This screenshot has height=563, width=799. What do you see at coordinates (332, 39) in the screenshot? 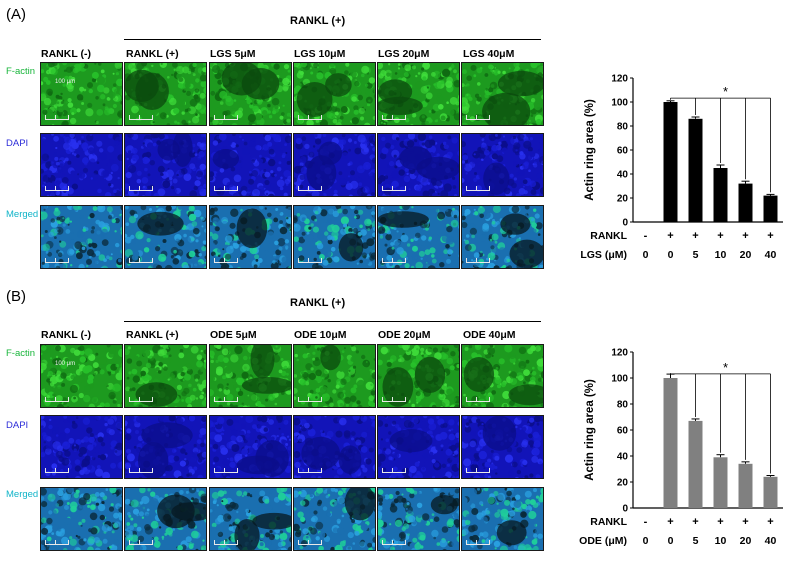
I see `rankl-plus-bracket-line` at bounding box center [332, 39].